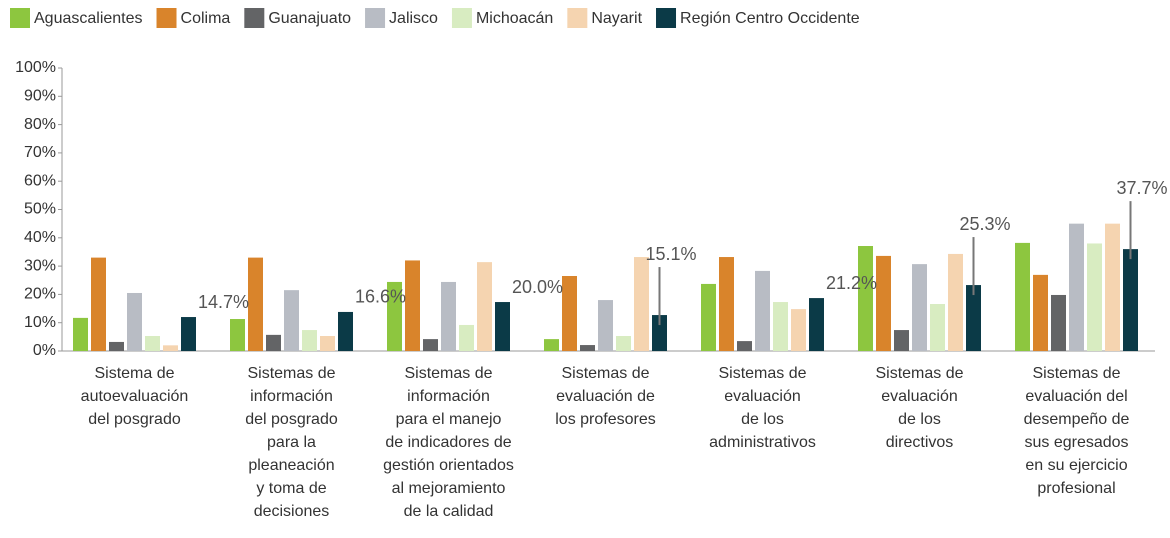 This screenshot has height=538, width=1170. I want to click on annotation: 21.2%, so click(851, 283).